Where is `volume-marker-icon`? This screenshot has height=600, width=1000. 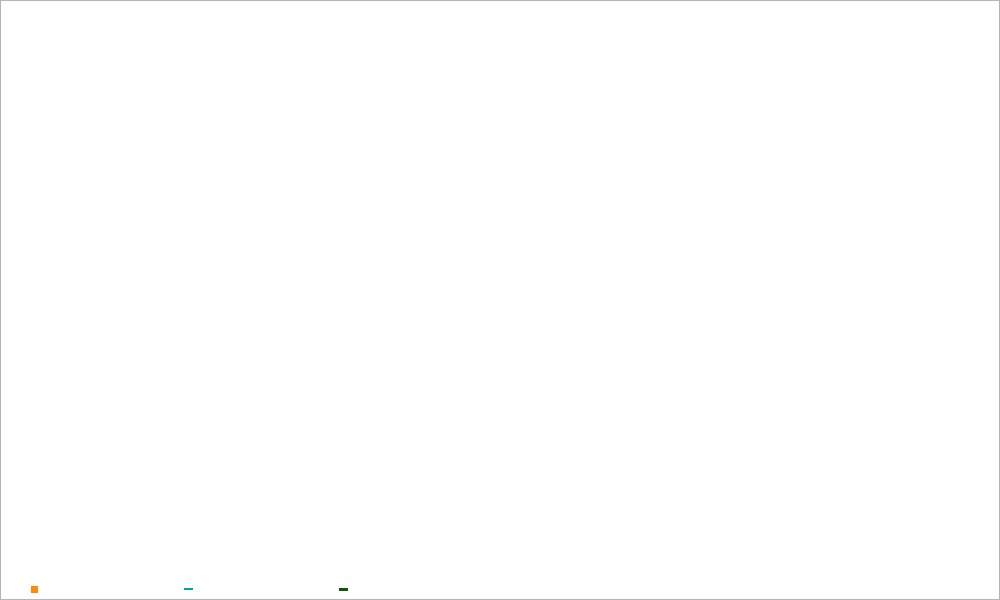 volume-marker-icon is located at coordinates (188, 589).